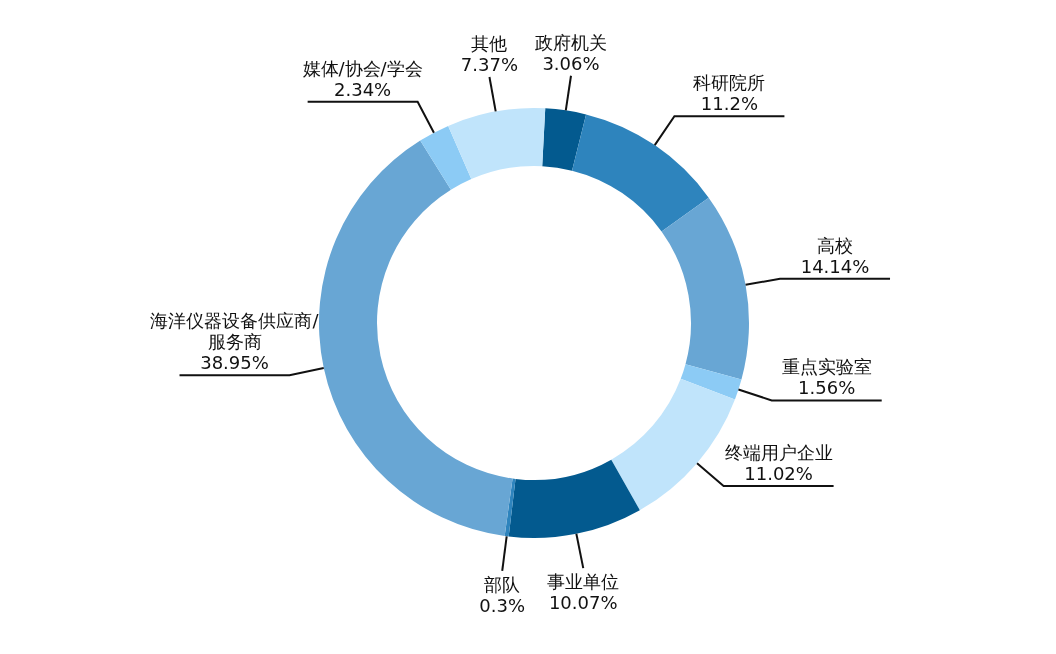  I want to click on slice-label: 终端用户企业, so click(778, 452).